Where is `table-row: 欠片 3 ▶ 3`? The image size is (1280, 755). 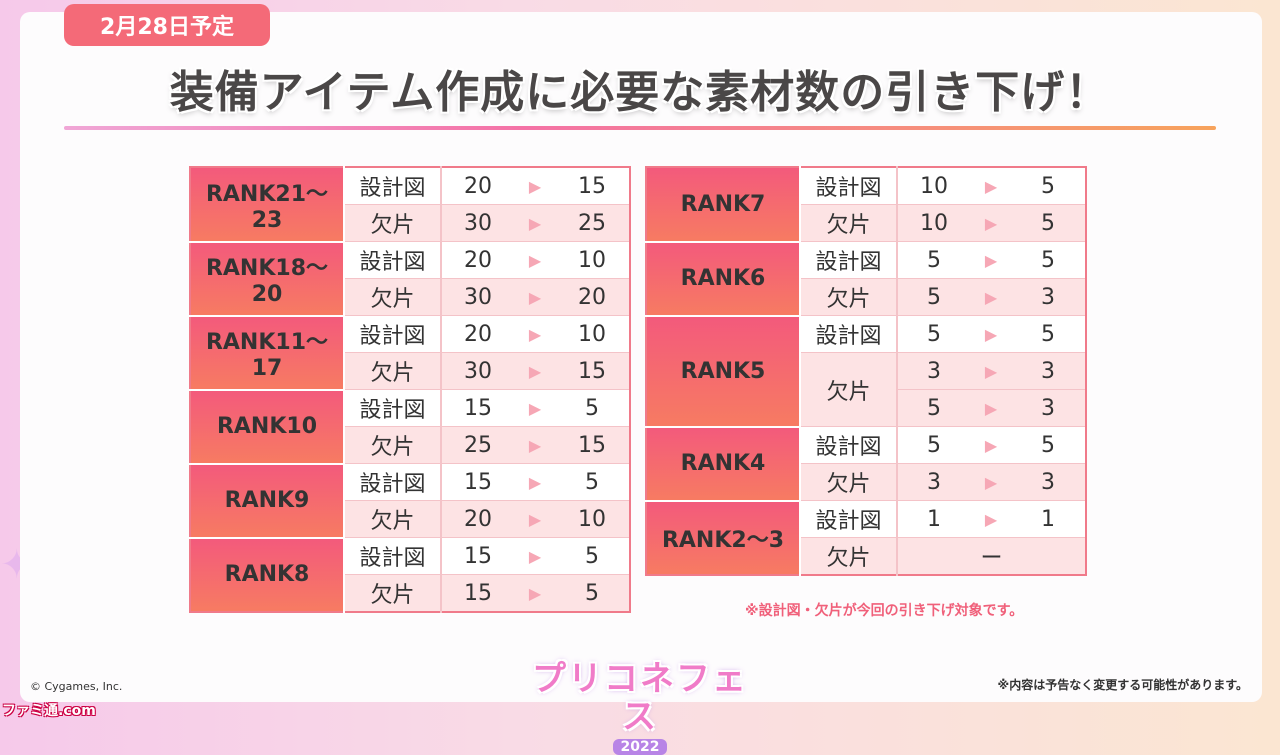 table-row: 欠片 3 ▶ 3 is located at coordinates (866, 482).